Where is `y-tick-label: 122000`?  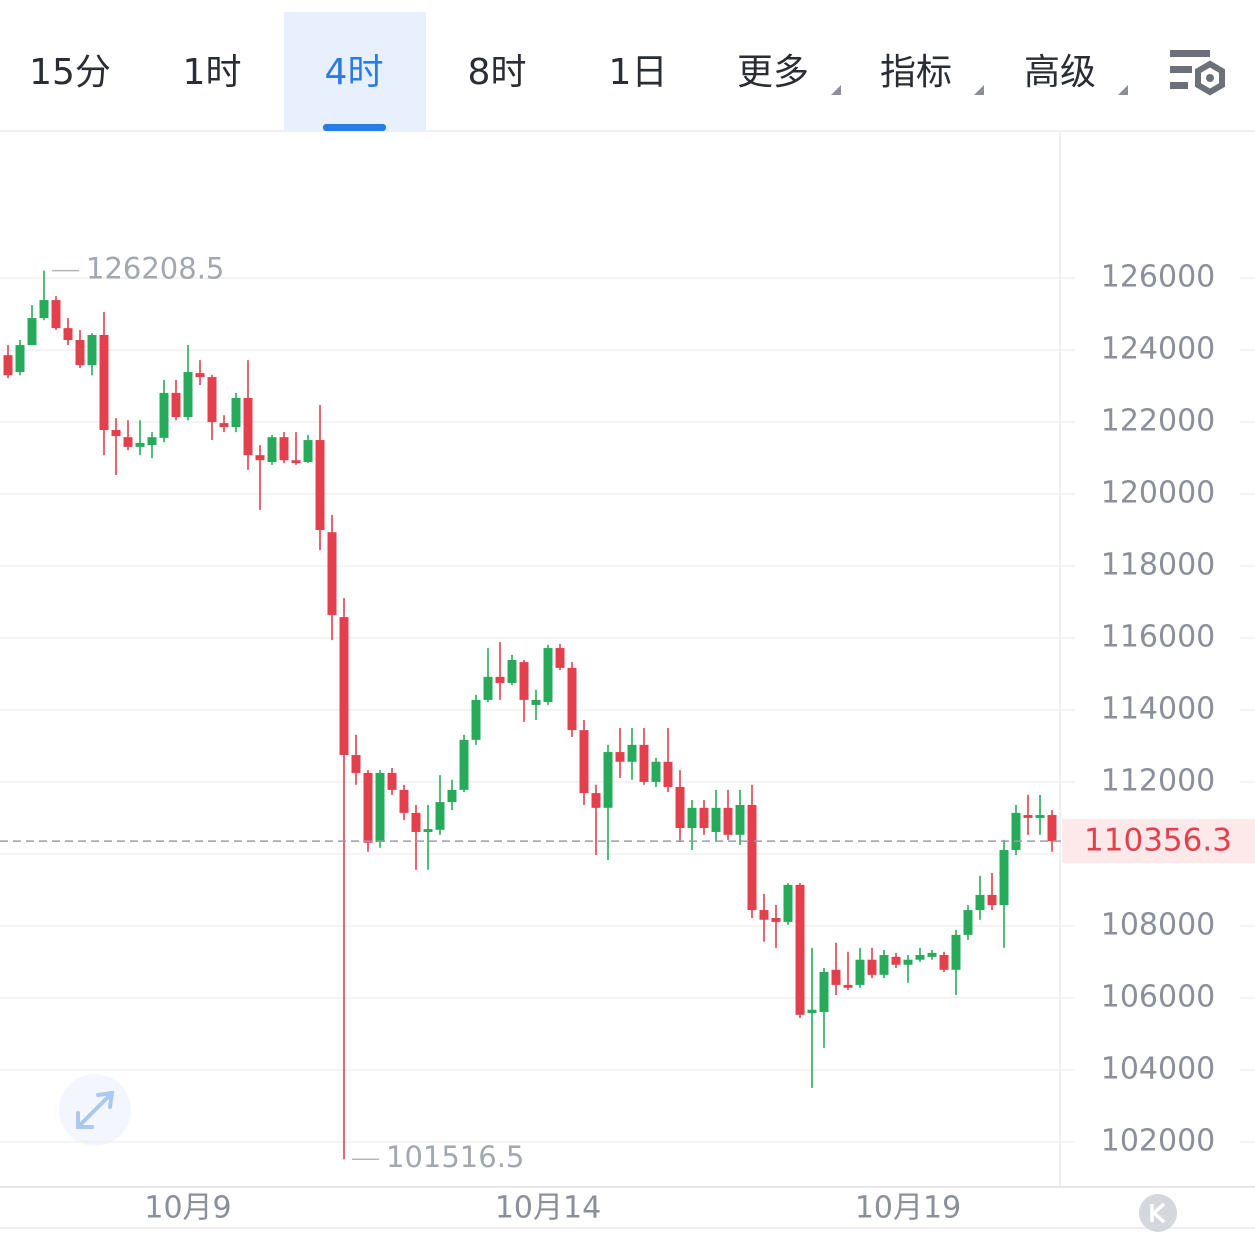 y-tick-label: 122000 is located at coordinates (1158, 421).